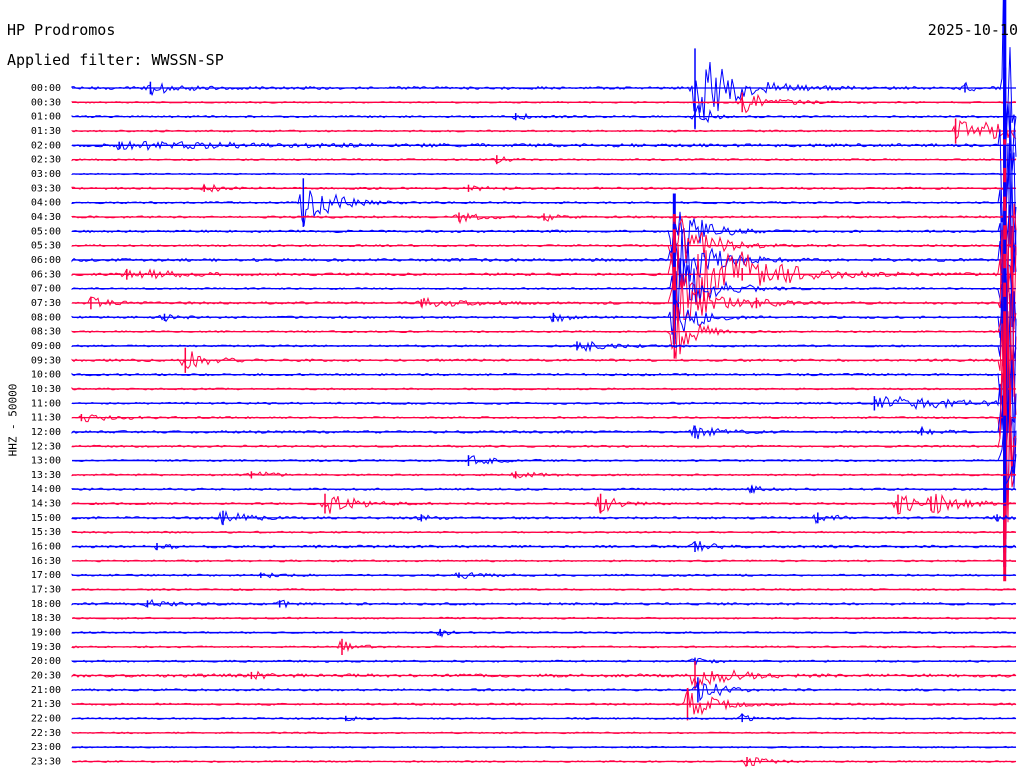 The width and height of the screenshot is (1024, 780). I want to click on time-label: 22:30, so click(46, 733).